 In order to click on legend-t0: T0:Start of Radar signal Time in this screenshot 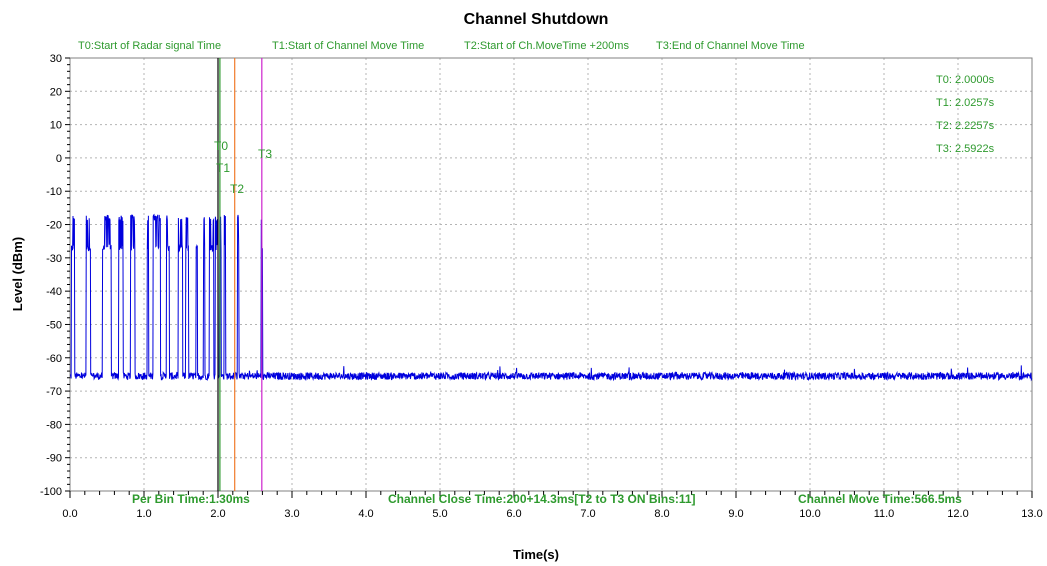, I will do `click(149, 46)`.